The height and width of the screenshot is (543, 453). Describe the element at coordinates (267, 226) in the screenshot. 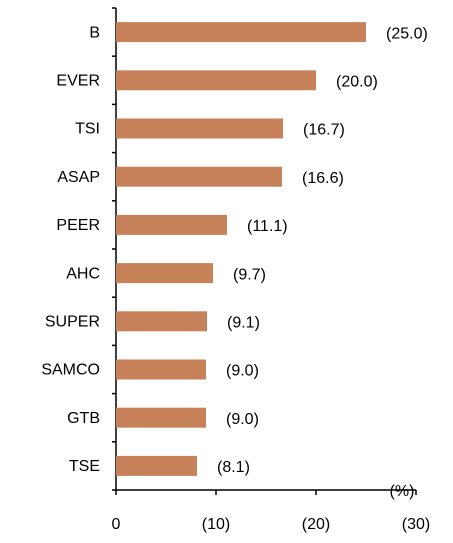

I see `value-label: (11.1)` at that location.